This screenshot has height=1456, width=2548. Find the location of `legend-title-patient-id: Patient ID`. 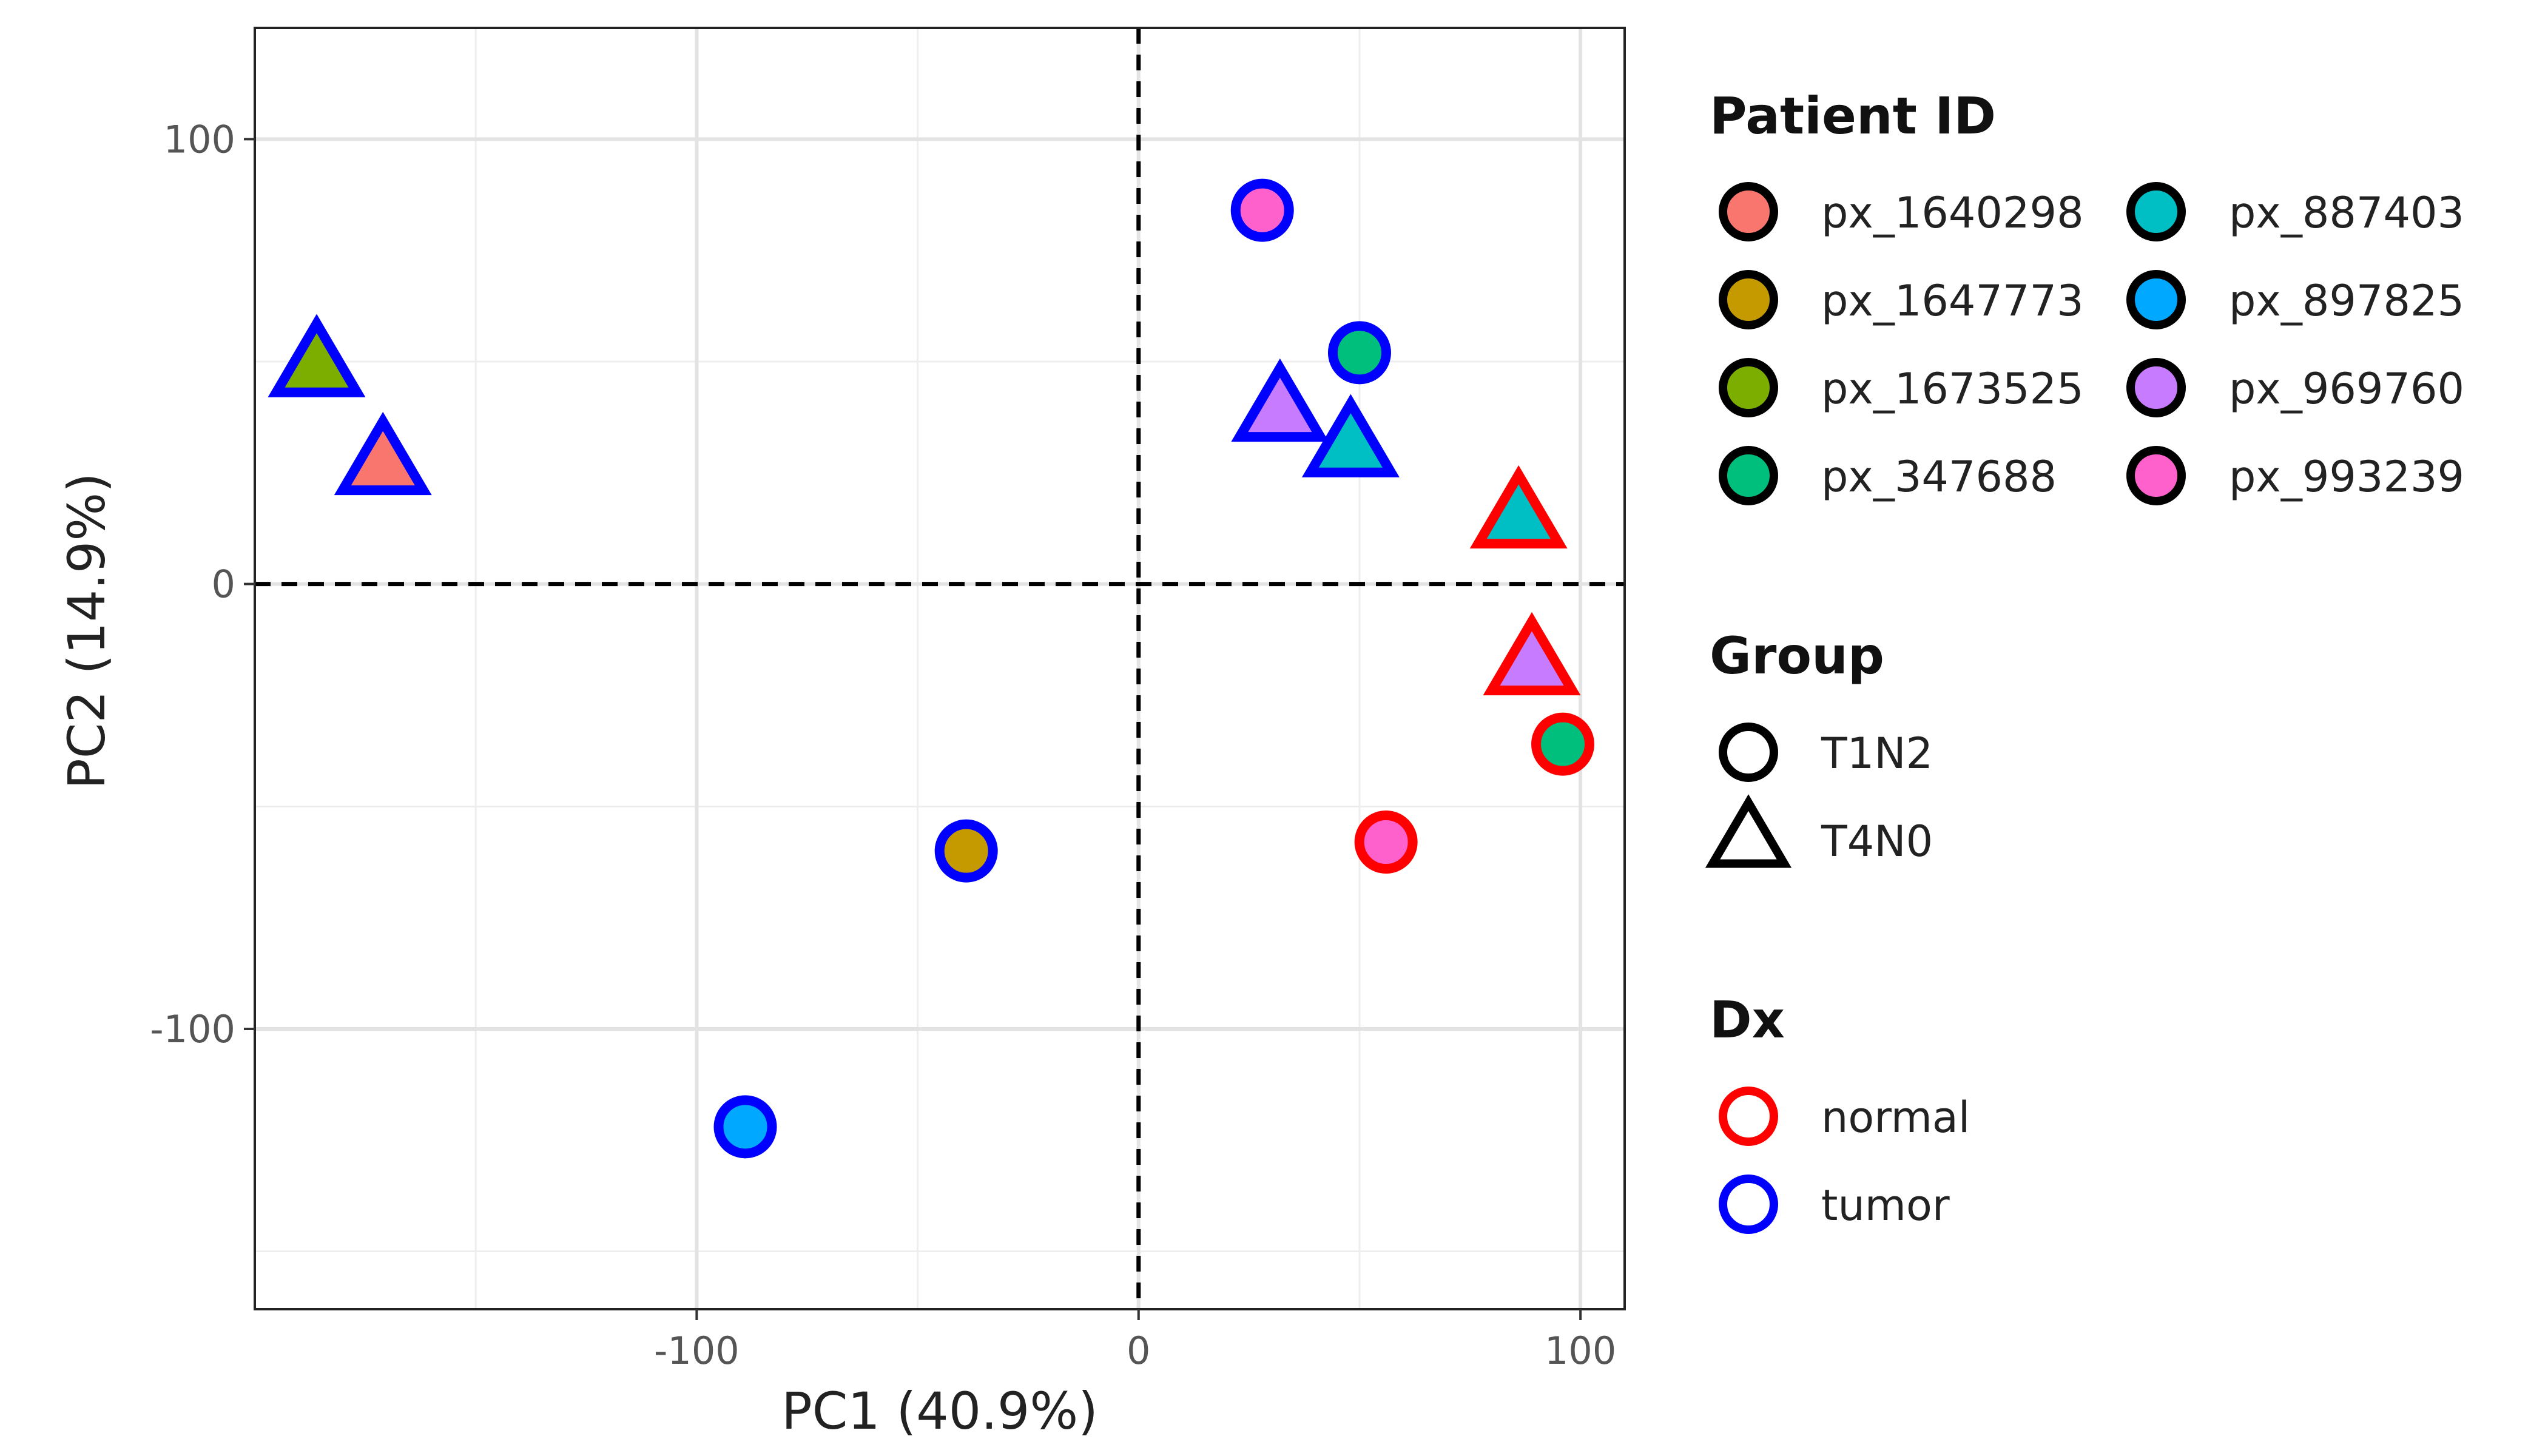

legend-title-patient-id: Patient ID is located at coordinates (1853, 116).